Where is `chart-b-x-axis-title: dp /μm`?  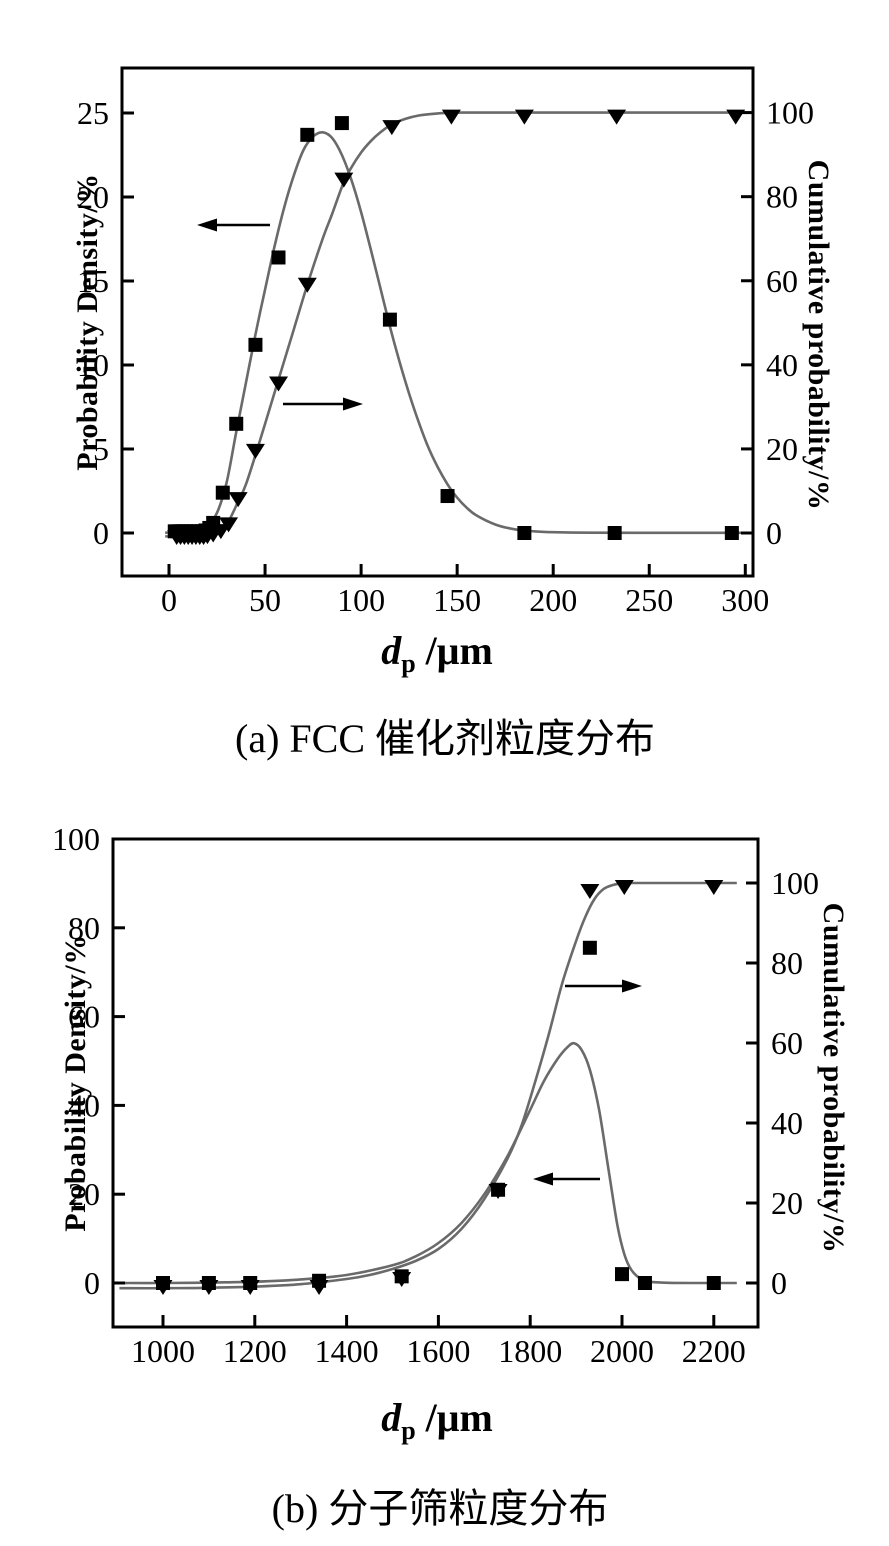 chart-b-x-axis-title: dp /μm is located at coordinates (437, 1420).